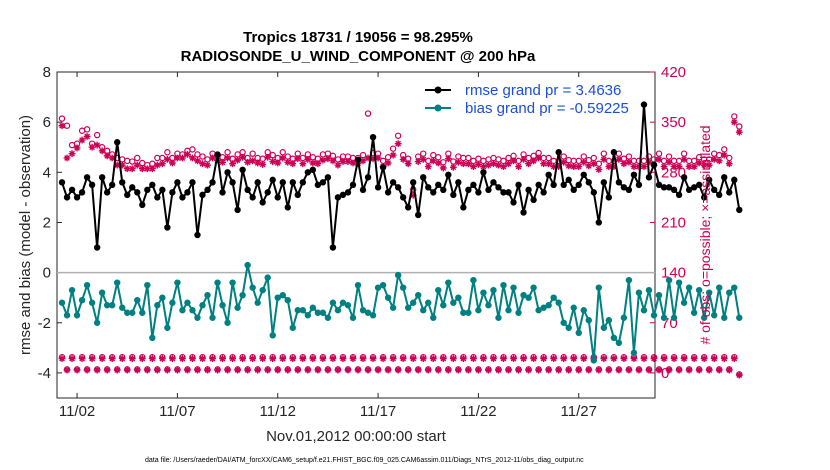 The image size is (830, 470). Describe the element at coordinates (673, 273) in the screenshot. I see `y-right-tick-label: 140` at that location.